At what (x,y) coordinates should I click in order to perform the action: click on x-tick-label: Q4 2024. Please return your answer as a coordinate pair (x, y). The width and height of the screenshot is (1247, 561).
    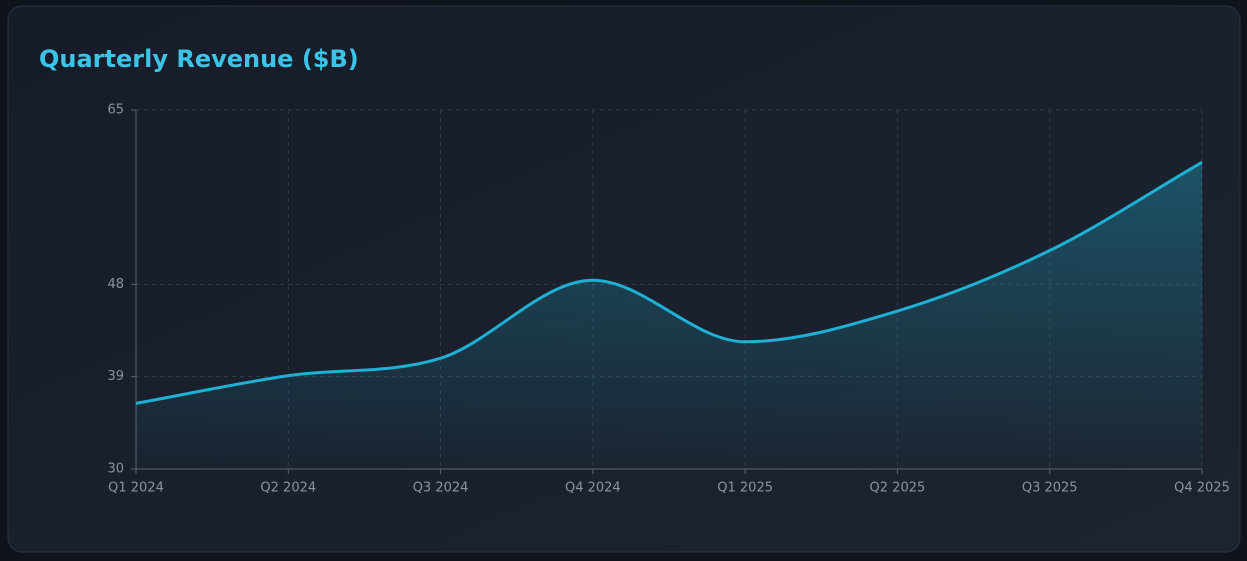
    Looking at the image, I should click on (593, 488).